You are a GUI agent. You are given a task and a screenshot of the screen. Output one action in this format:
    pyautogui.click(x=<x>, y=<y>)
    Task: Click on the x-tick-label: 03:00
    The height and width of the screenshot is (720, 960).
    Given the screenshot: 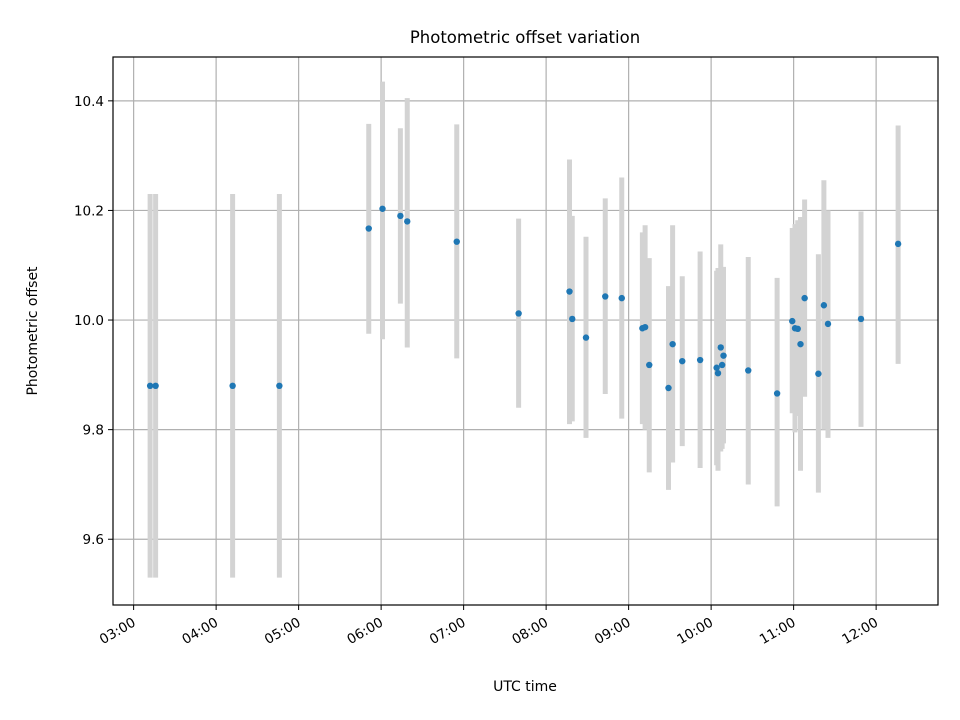 What is the action you would take?
    pyautogui.click(x=118, y=631)
    